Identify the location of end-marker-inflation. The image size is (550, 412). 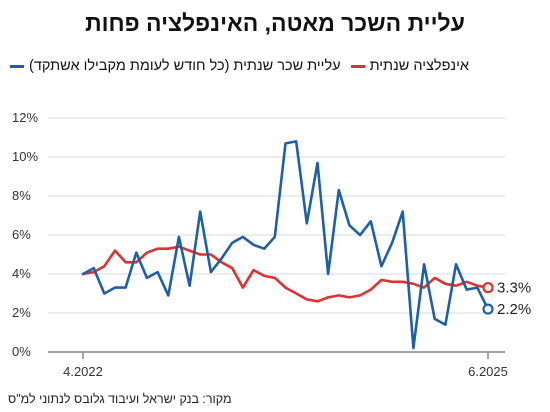
(488, 288).